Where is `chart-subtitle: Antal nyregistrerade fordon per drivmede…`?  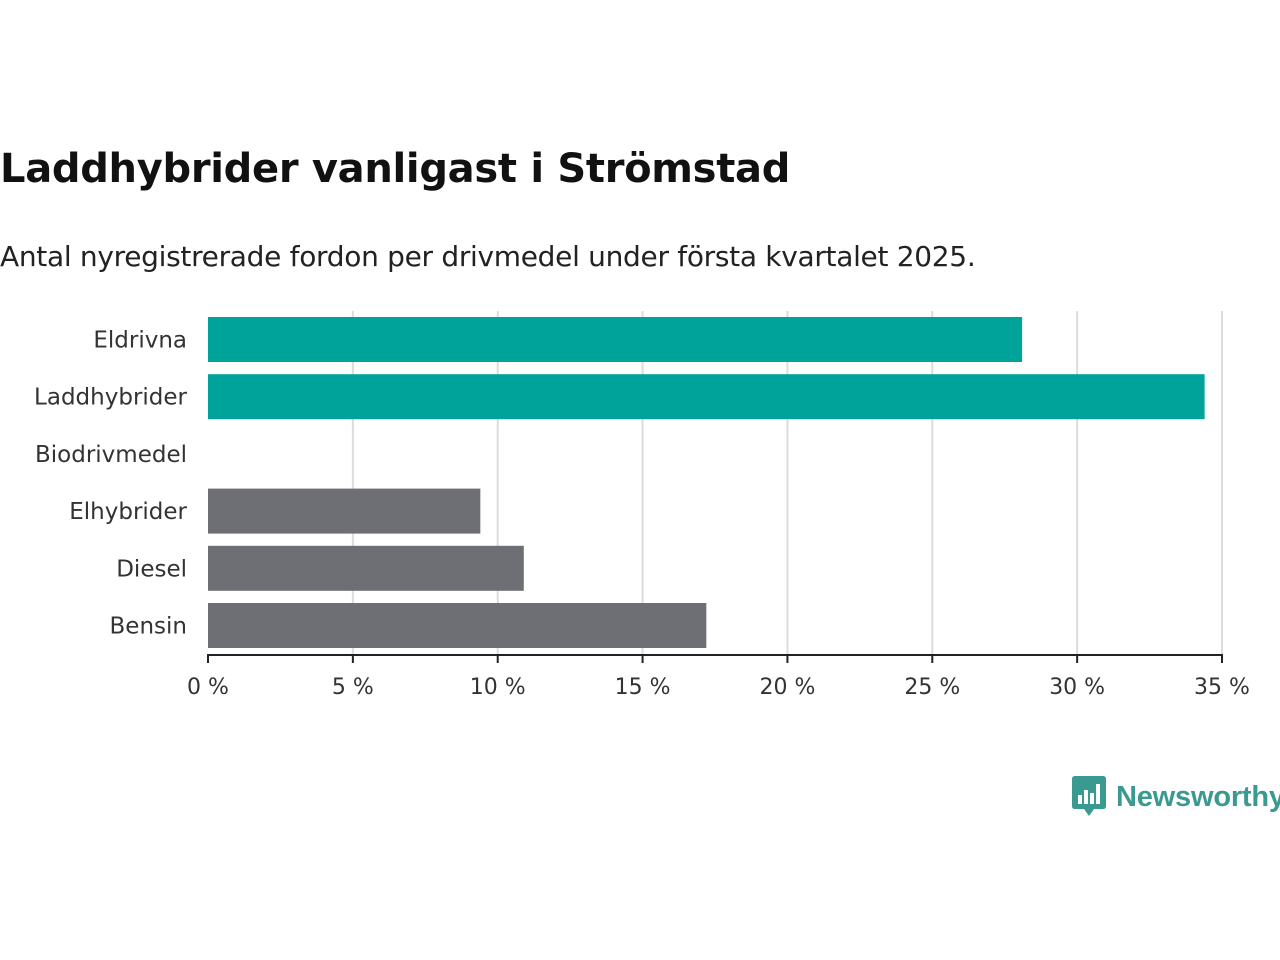 chart-subtitle: Antal nyregistrerade fordon per drivmede… is located at coordinates (488, 256).